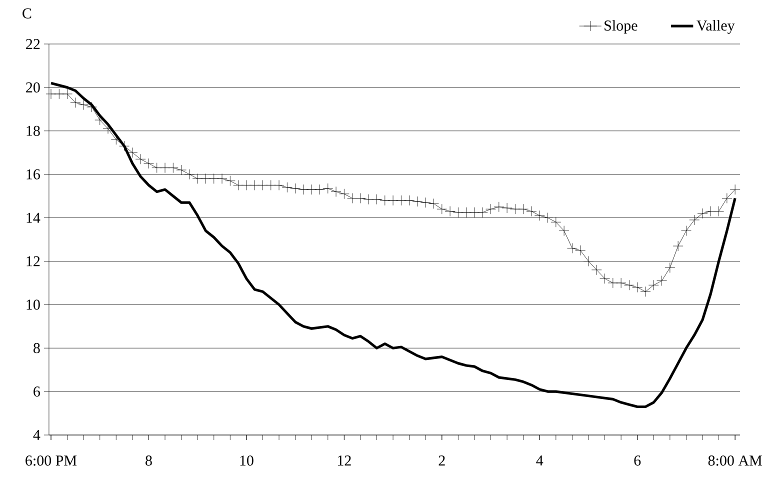 The height and width of the screenshot is (488, 782). What do you see at coordinates (37, 391) in the screenshot?
I see `y-tick-label: 6` at bounding box center [37, 391].